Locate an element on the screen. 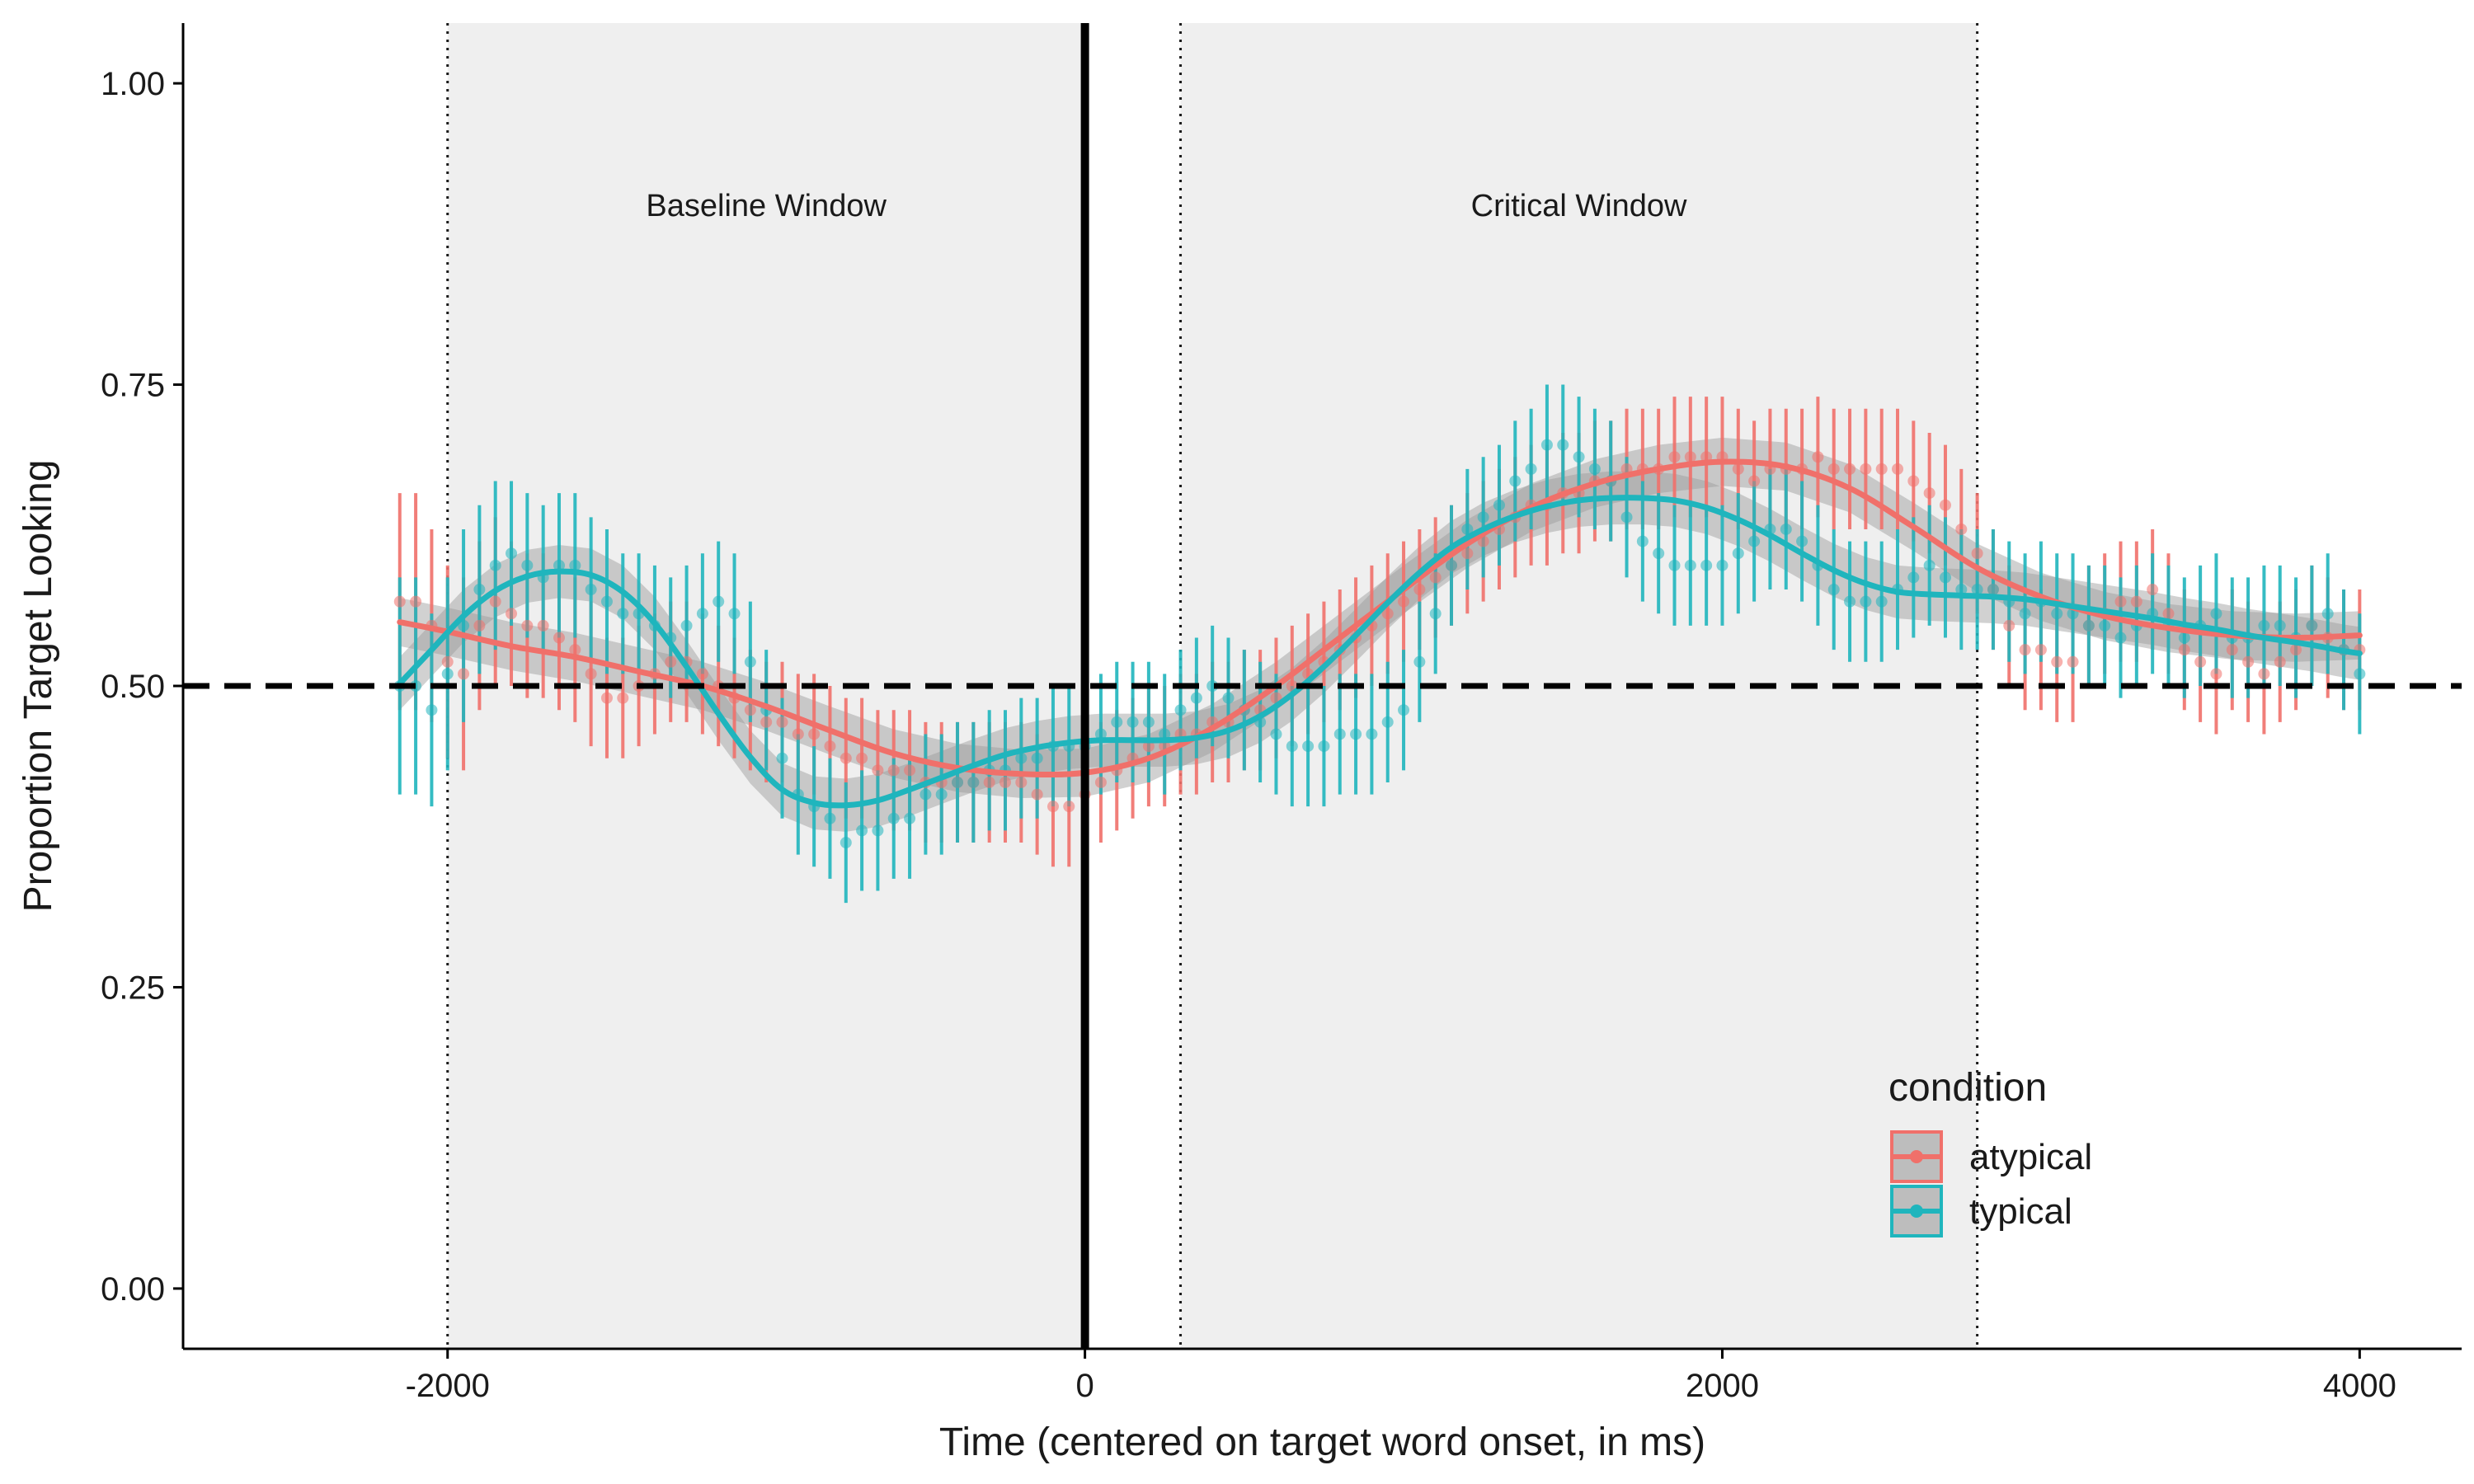  legend: condition atypical typical is located at coordinates (1990, 1151).